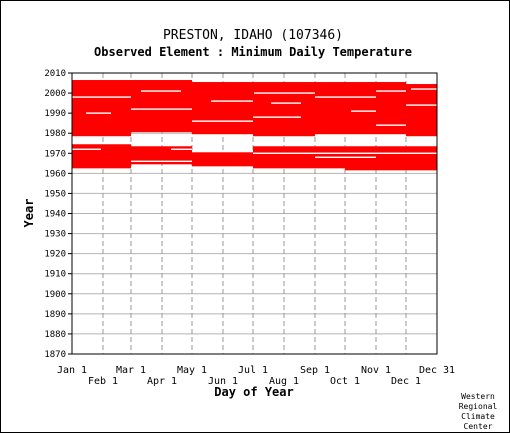 Image resolution: width=510 pixels, height=433 pixels. I want to click on y-tick-label: 1990, so click(55, 114).